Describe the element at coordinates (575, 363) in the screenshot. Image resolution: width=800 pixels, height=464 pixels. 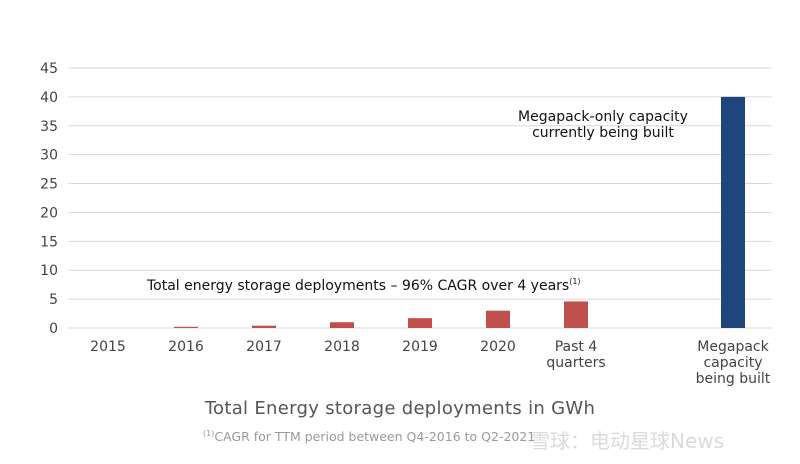
I see `x-tick-label: quarters` at that location.